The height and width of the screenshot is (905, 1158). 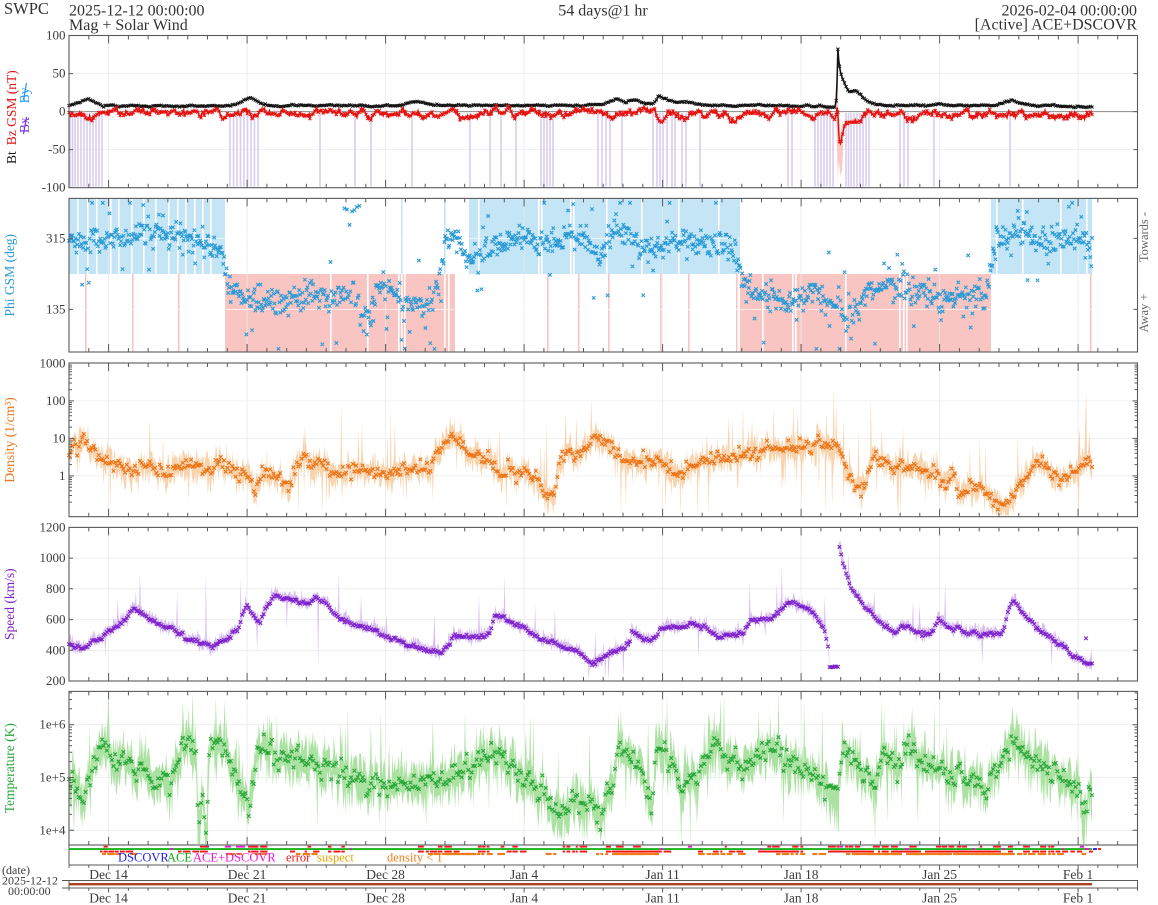 I want to click on svg-text: 1, so click(x=62, y=475).